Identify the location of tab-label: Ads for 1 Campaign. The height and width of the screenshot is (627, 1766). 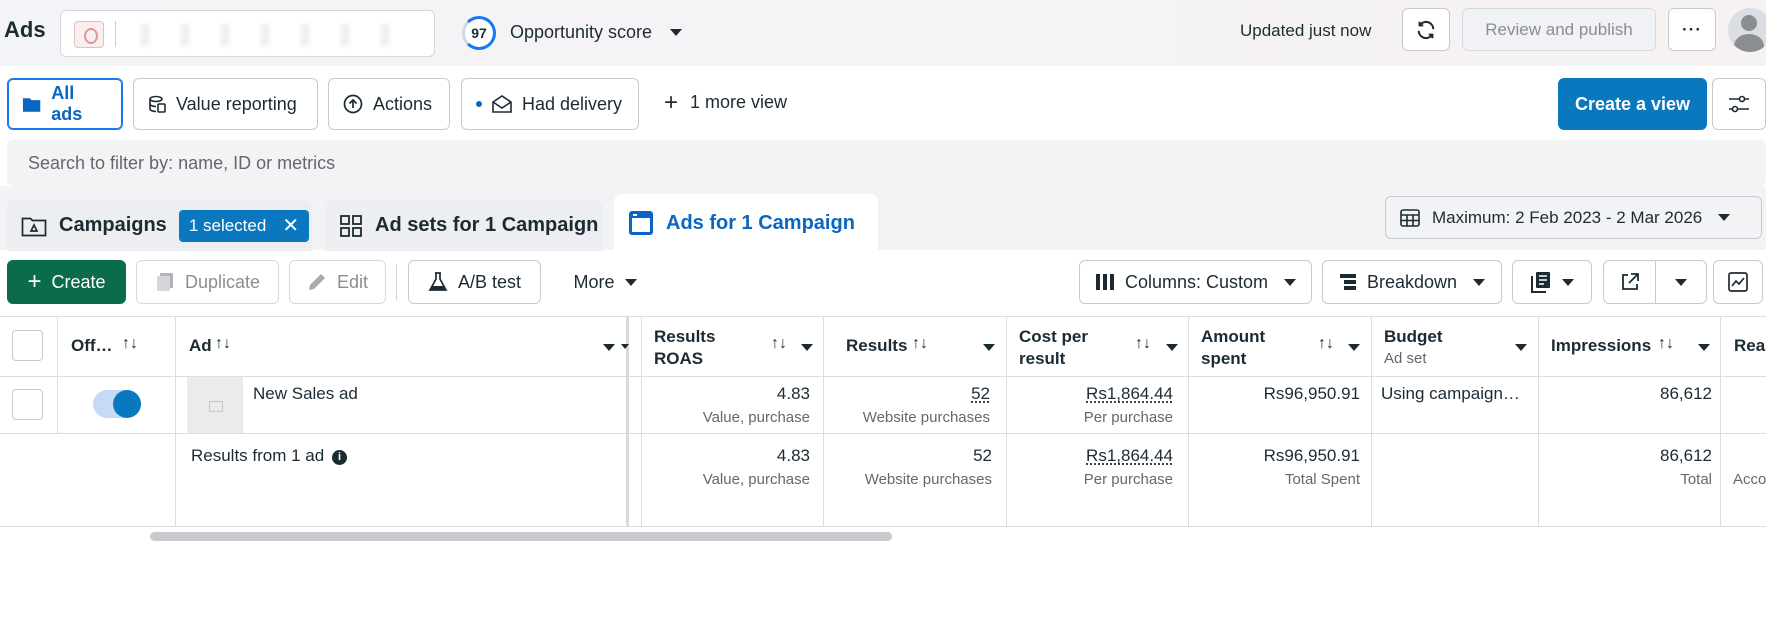
(760, 222).